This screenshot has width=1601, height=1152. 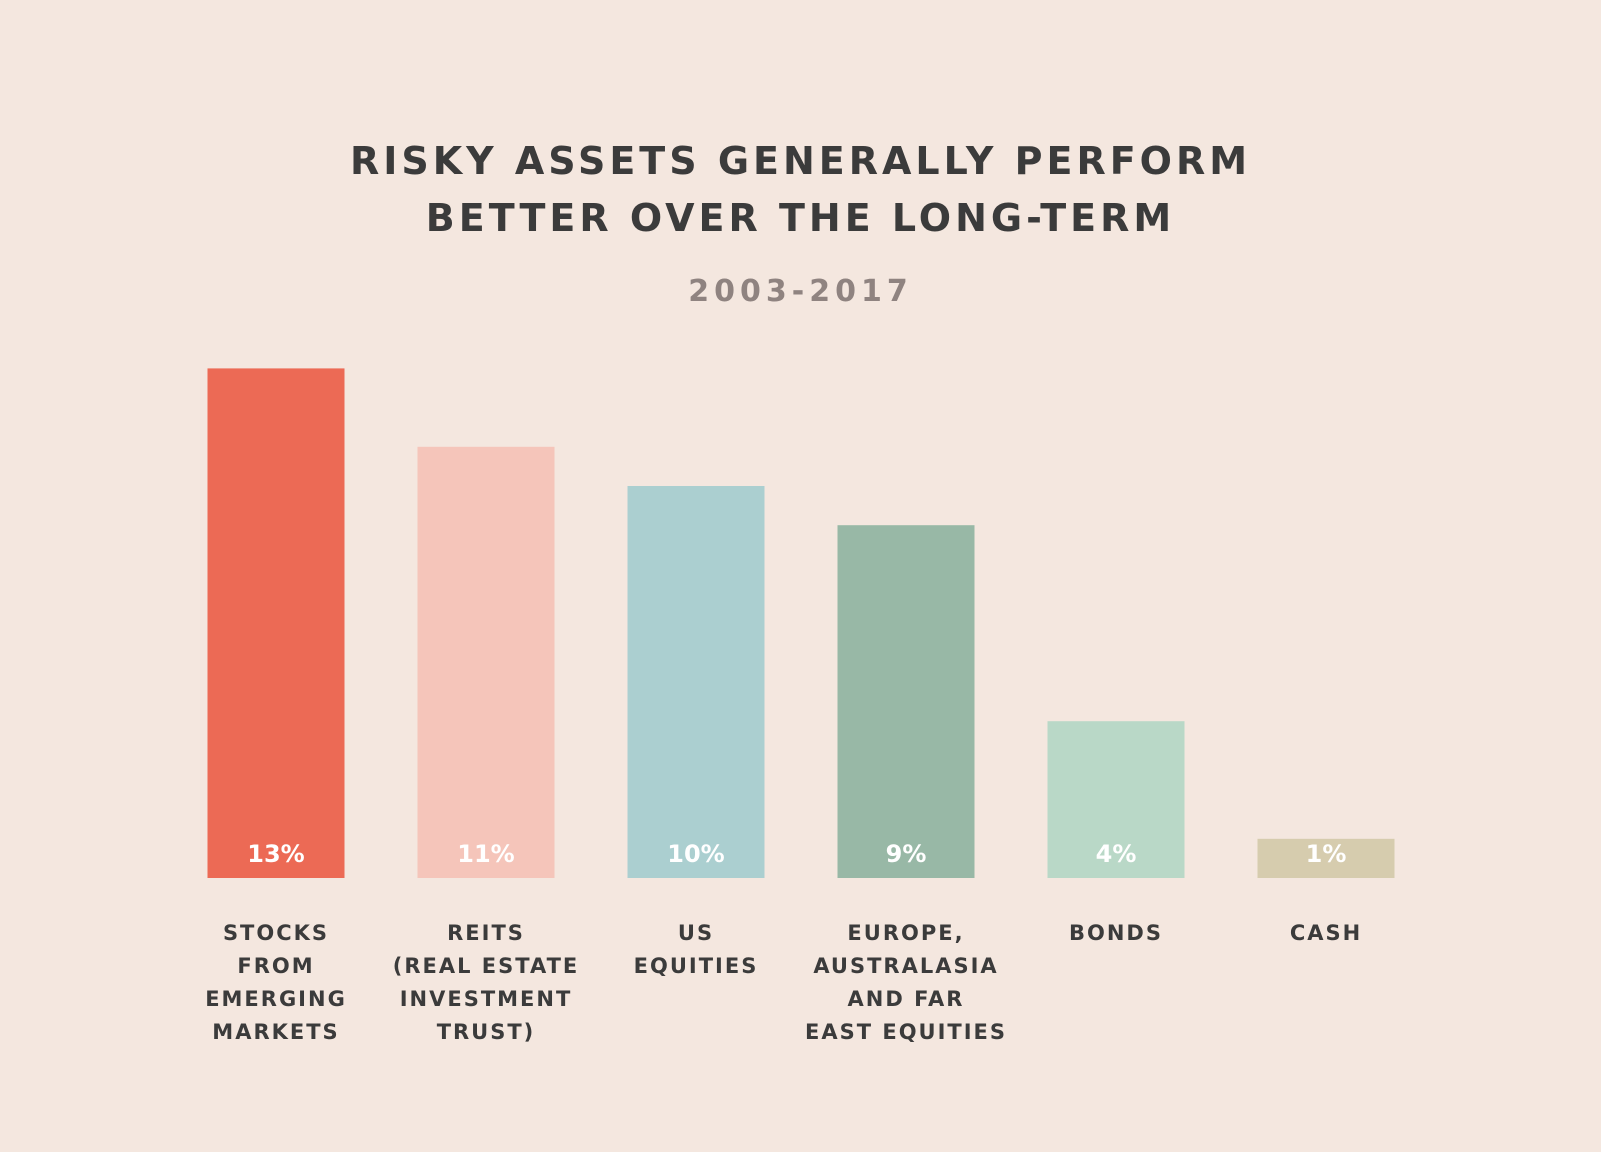 I want to click on category-label-line: REITS, so click(x=486, y=933).